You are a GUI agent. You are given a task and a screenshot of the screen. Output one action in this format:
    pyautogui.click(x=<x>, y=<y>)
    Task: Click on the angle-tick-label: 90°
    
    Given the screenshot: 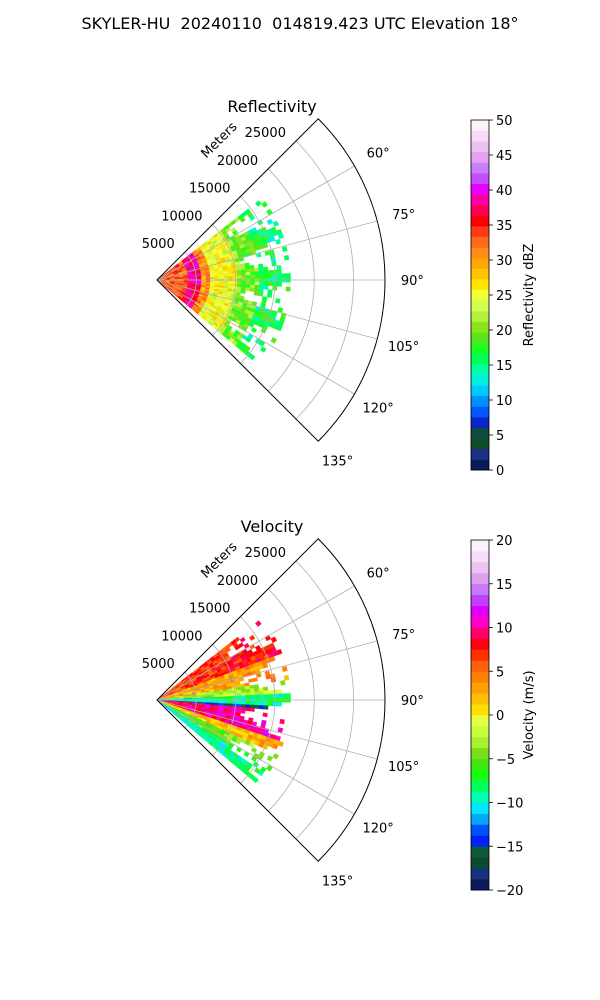 What is the action you would take?
    pyautogui.click(x=412, y=701)
    